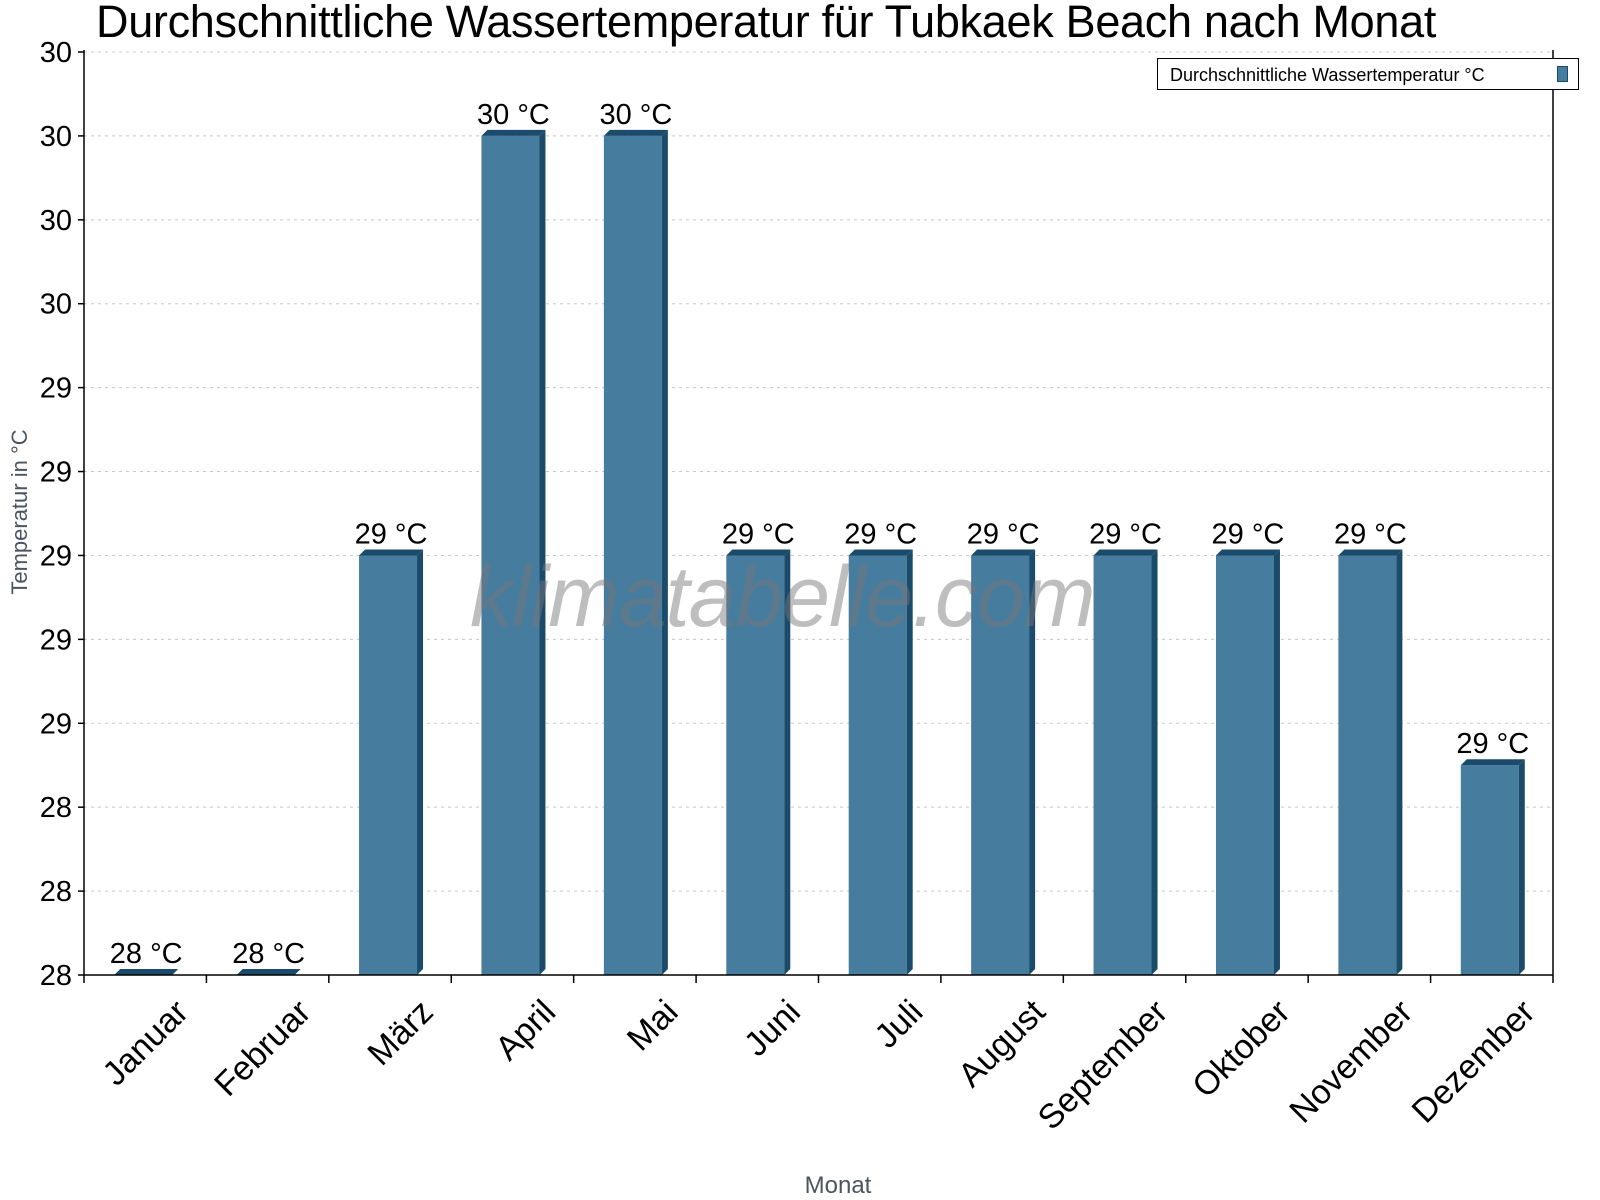 The width and height of the screenshot is (1600, 1200). What do you see at coordinates (145, 1043) in the screenshot?
I see `x-tick-label: Januar` at bounding box center [145, 1043].